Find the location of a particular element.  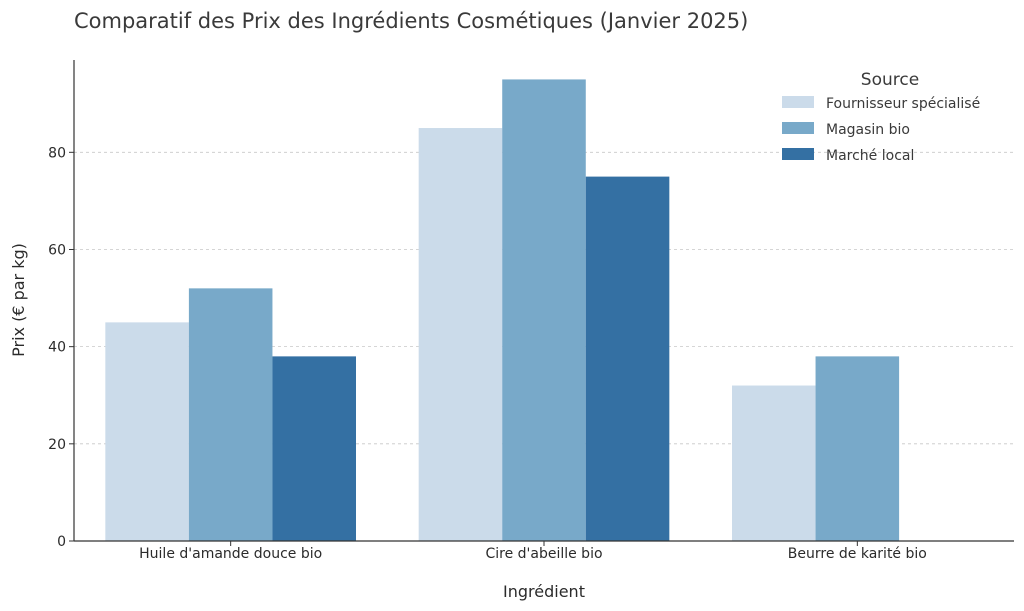

x-axis-label: Ingrédient is located at coordinates (544, 591).